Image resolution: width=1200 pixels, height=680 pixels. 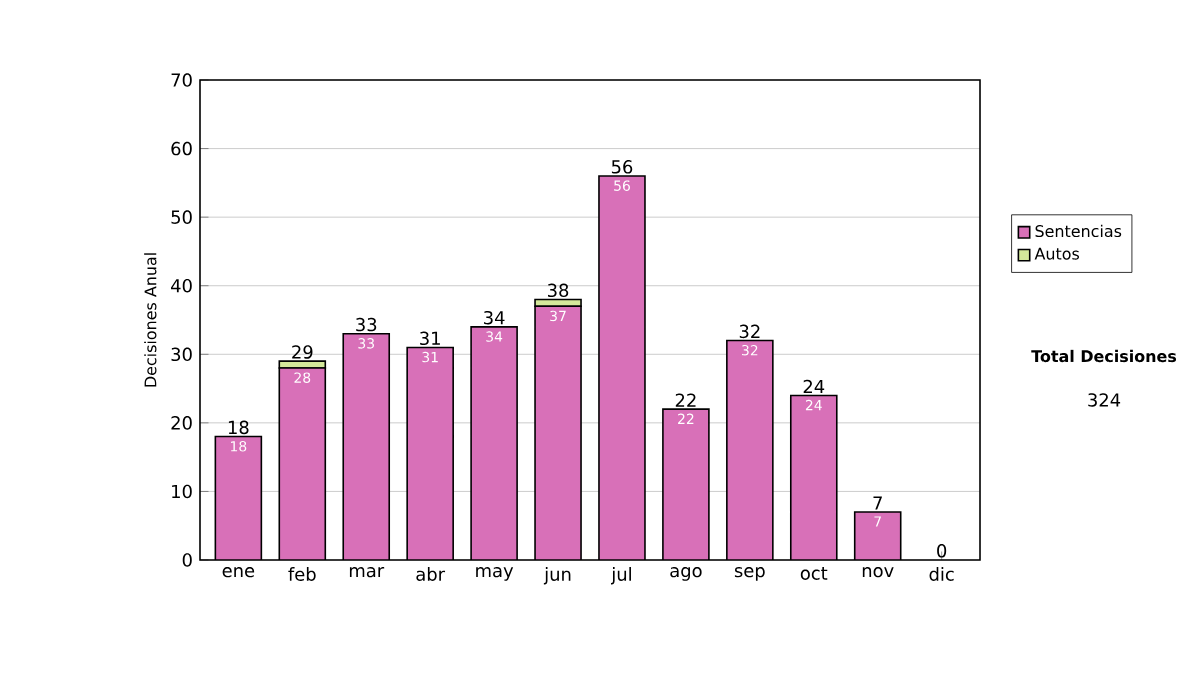 I want to click on x-tick-label: may, so click(x=495, y=574).